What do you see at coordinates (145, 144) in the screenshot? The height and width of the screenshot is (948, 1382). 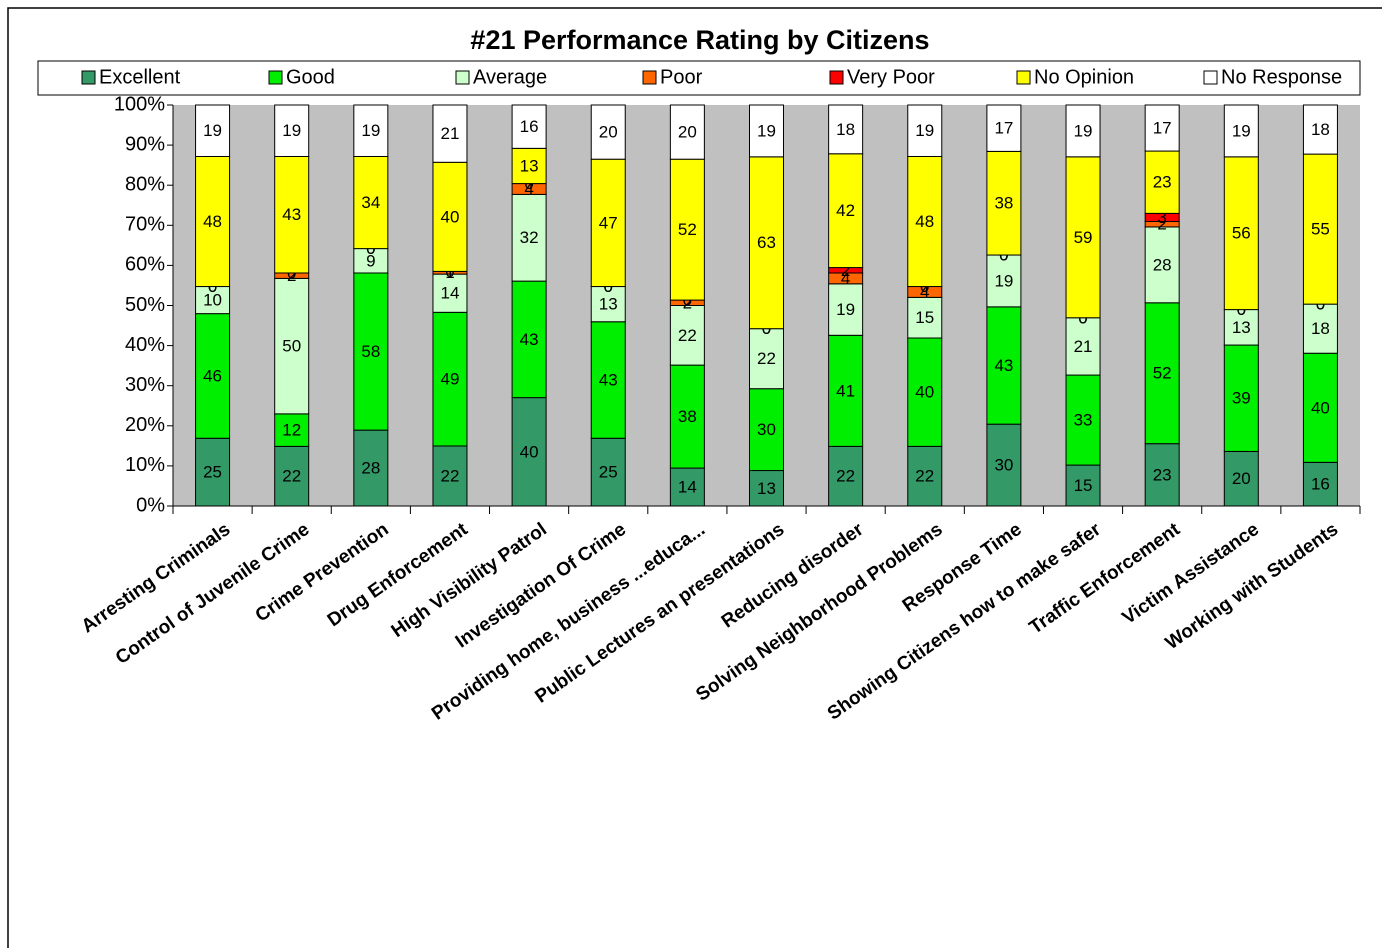 I see `y-tick-label: 90%` at bounding box center [145, 144].